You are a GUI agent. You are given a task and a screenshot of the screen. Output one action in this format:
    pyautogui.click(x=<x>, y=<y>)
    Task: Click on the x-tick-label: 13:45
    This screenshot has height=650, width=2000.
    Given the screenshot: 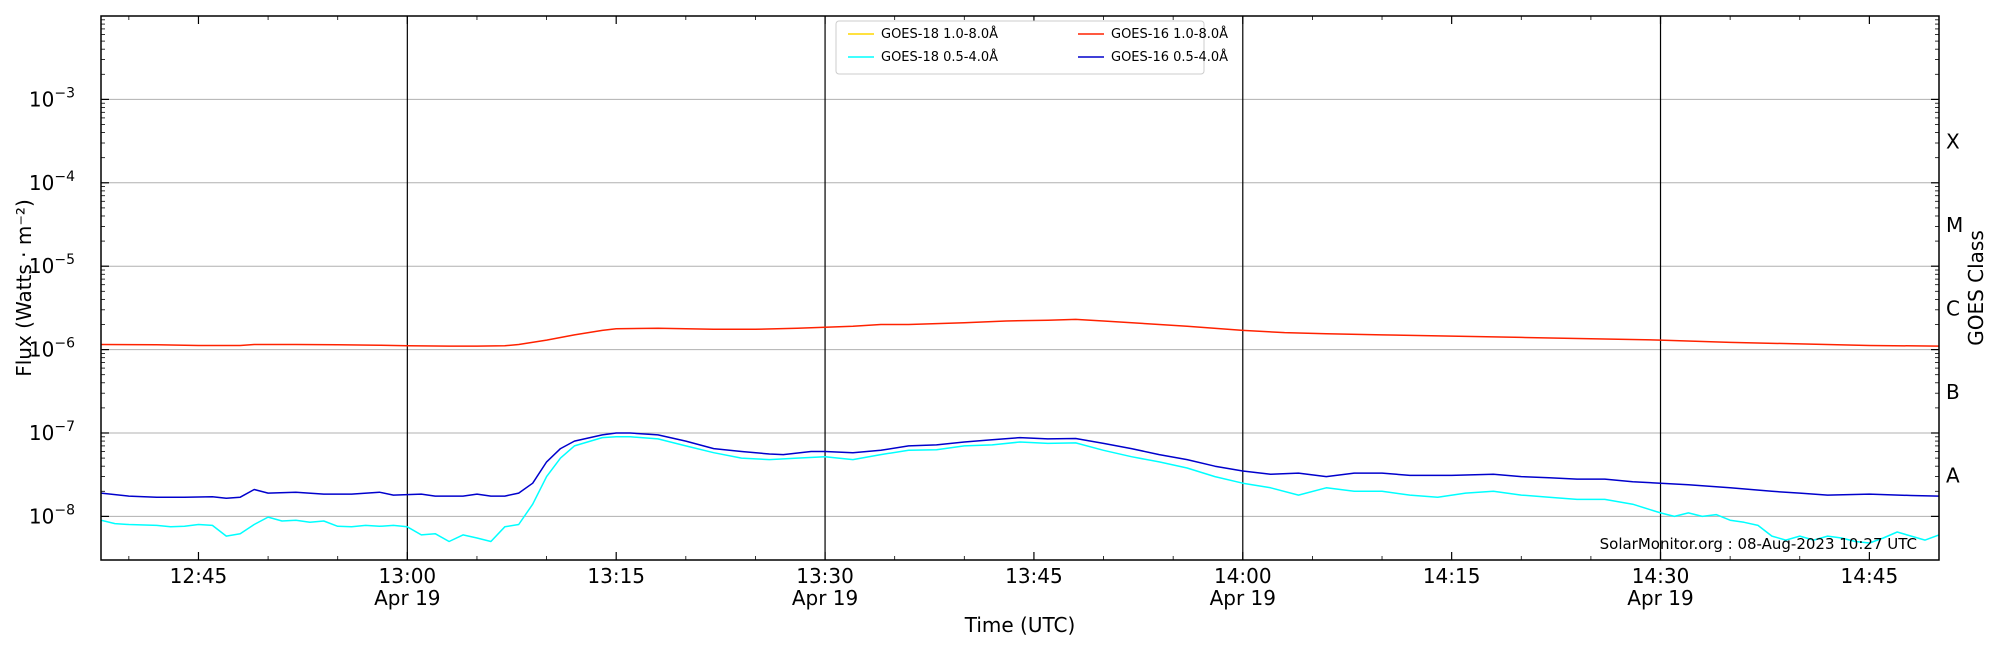 What is the action you would take?
    pyautogui.click(x=1034, y=576)
    